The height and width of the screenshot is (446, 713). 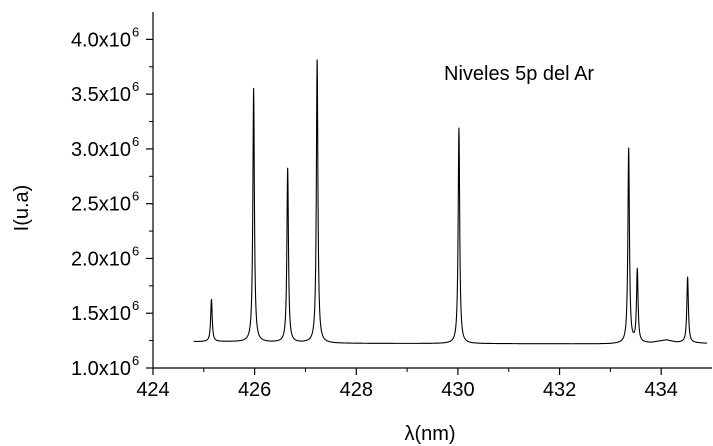 What do you see at coordinates (101, 369) in the screenshot?
I see `y-tick-label: 1.0x10` at bounding box center [101, 369].